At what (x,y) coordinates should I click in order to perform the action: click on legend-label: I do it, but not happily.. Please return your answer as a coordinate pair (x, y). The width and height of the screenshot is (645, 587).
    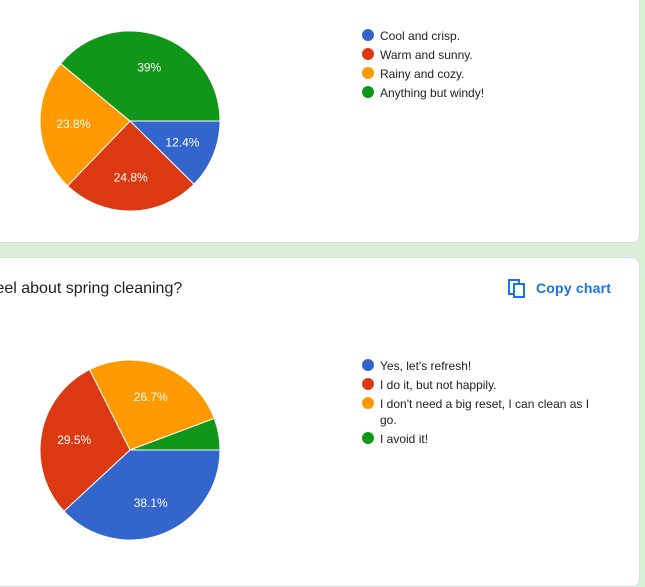
    Looking at the image, I should click on (438, 385).